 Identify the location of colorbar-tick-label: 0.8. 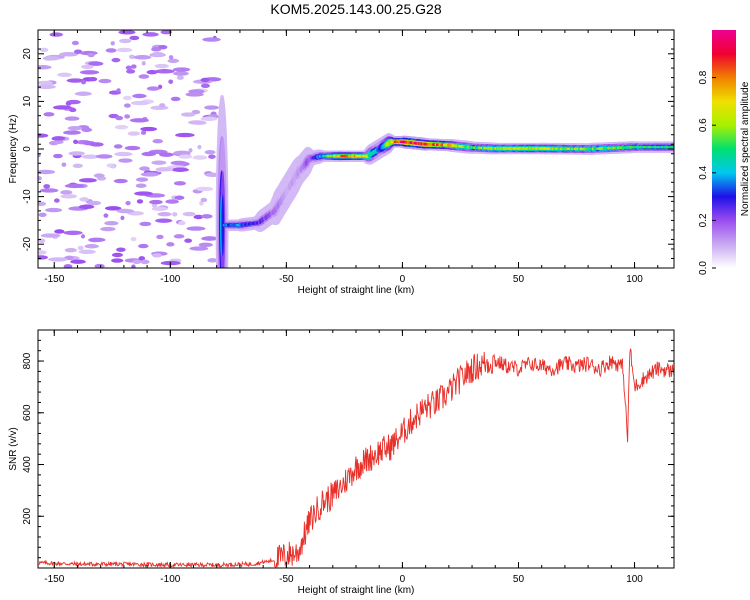
(703, 77).